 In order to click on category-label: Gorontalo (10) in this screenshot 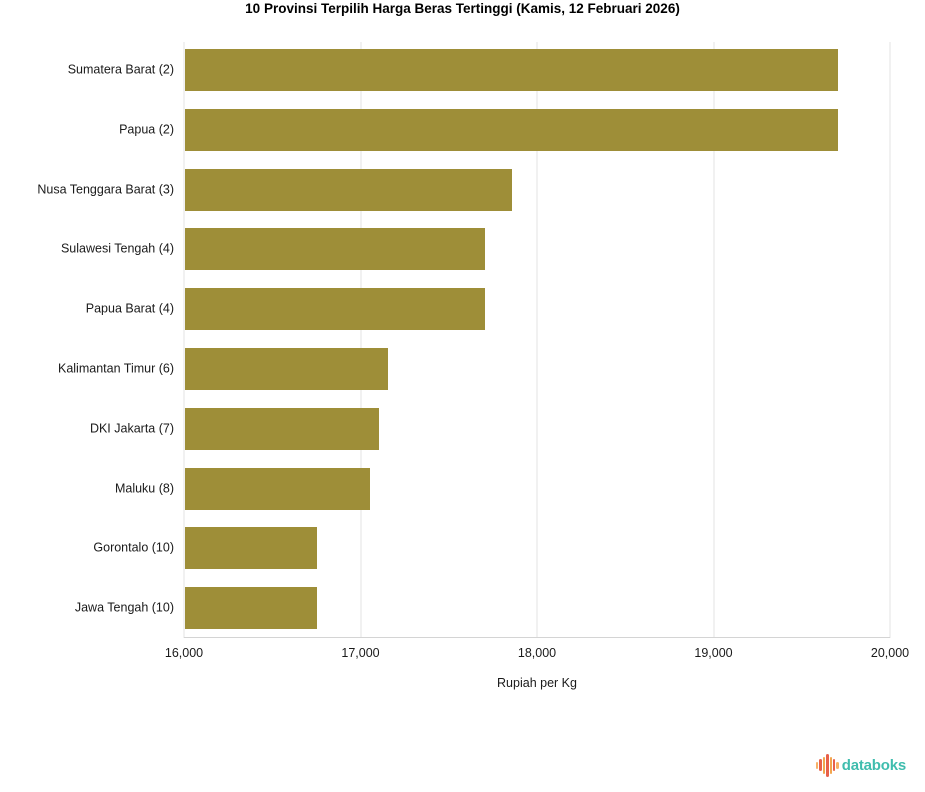, I will do `click(133, 547)`.